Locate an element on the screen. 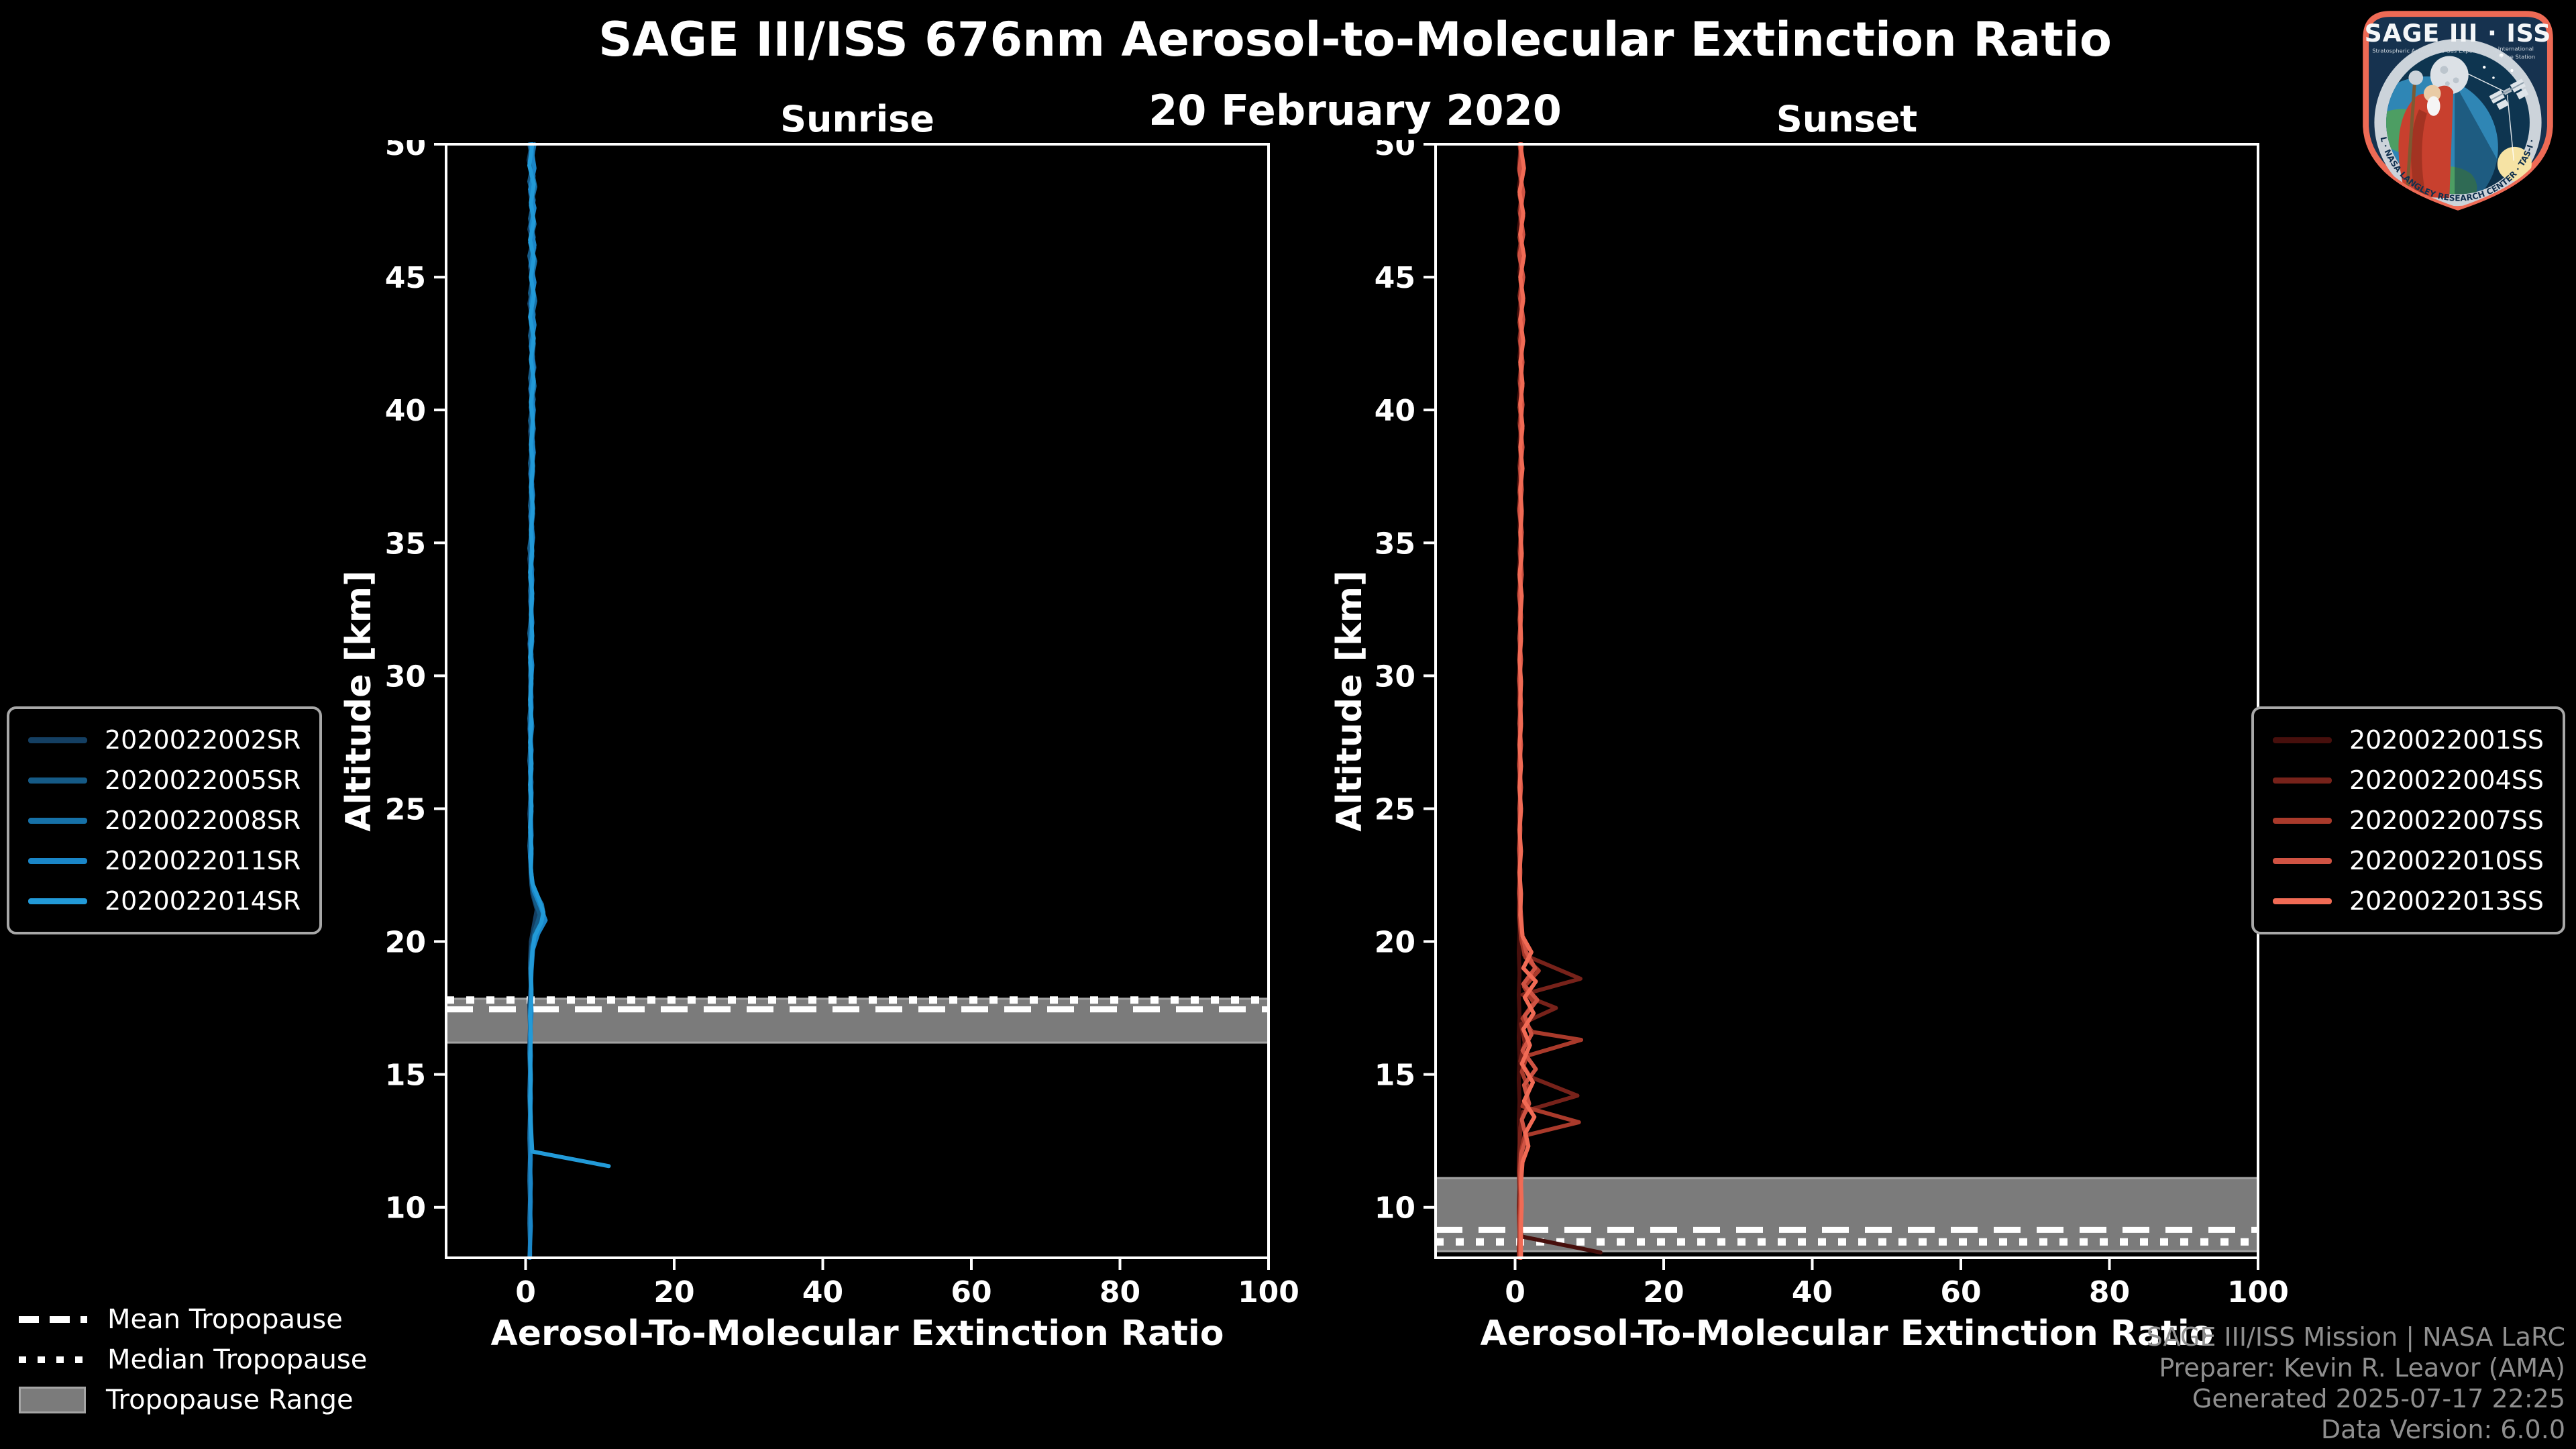 The image size is (2576, 1449). occultation-rays is located at coordinates (2491, 117).